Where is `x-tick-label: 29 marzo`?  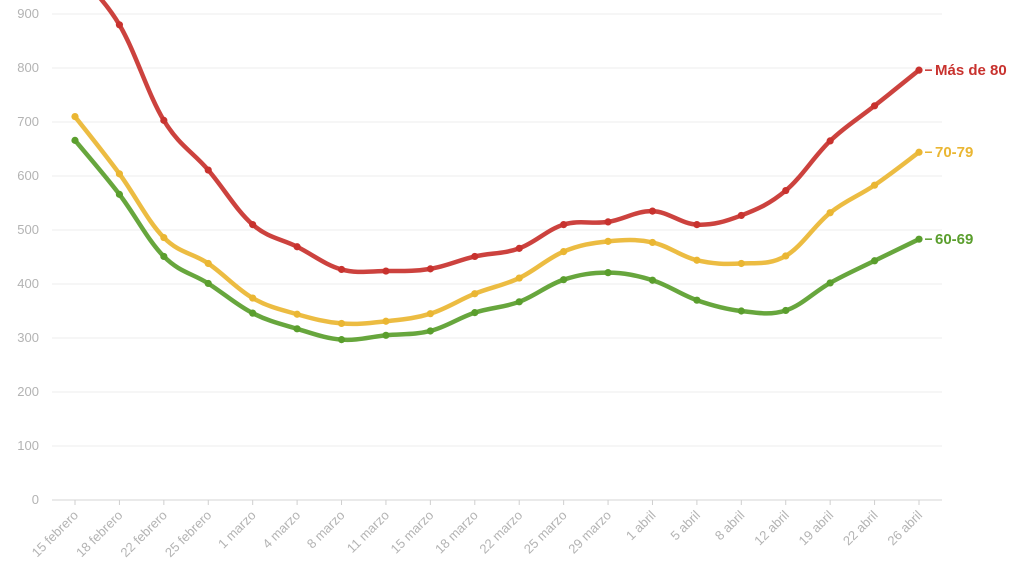
x-tick-label: 29 marzo is located at coordinates (589, 532).